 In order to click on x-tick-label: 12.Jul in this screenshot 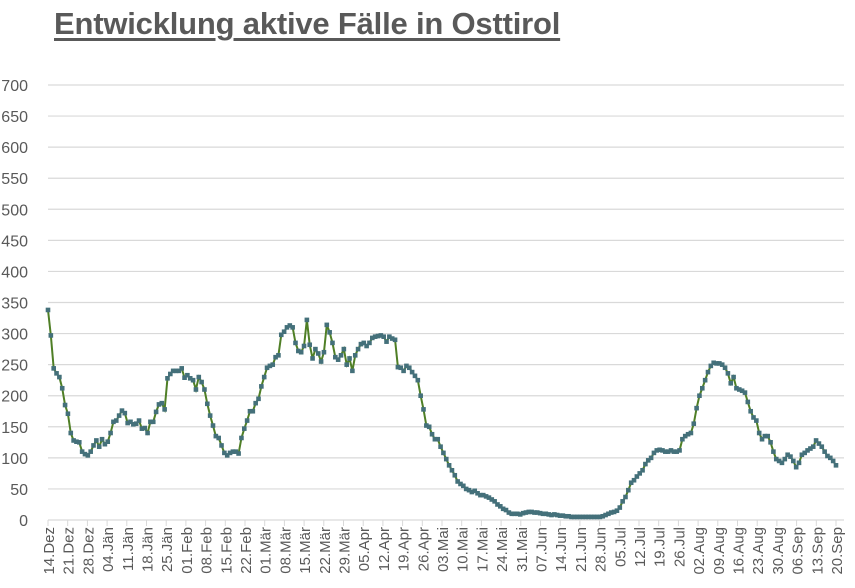, I will do `click(640, 547)`.